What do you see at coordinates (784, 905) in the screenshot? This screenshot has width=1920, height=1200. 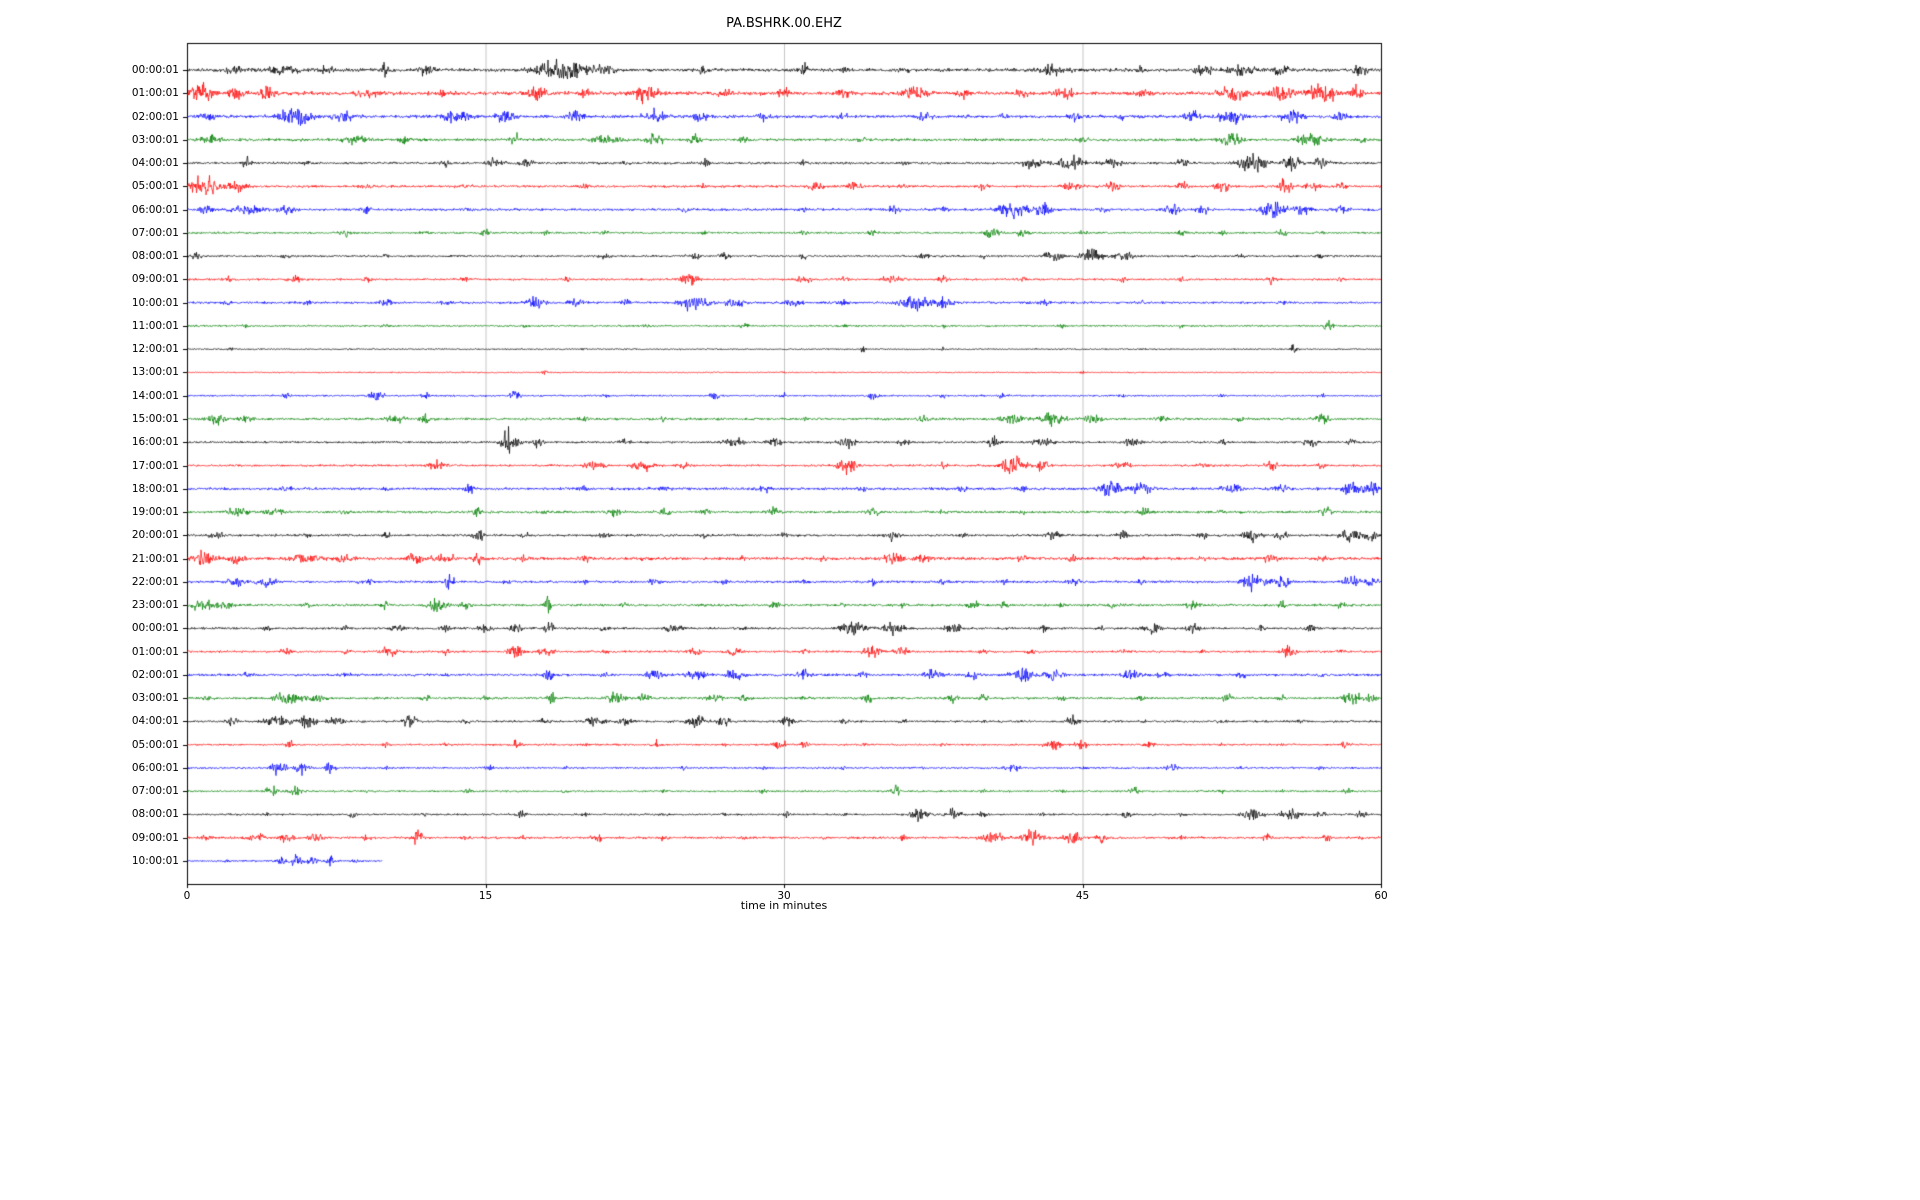 I see `x-axis-label: time in minutes` at bounding box center [784, 905].